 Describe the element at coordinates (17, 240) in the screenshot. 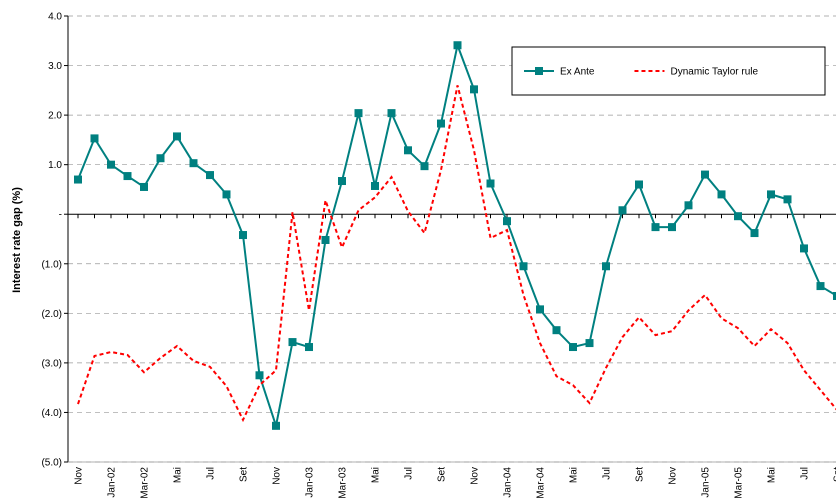

I see `y-axis-title: Interest rate gap (%)` at that location.